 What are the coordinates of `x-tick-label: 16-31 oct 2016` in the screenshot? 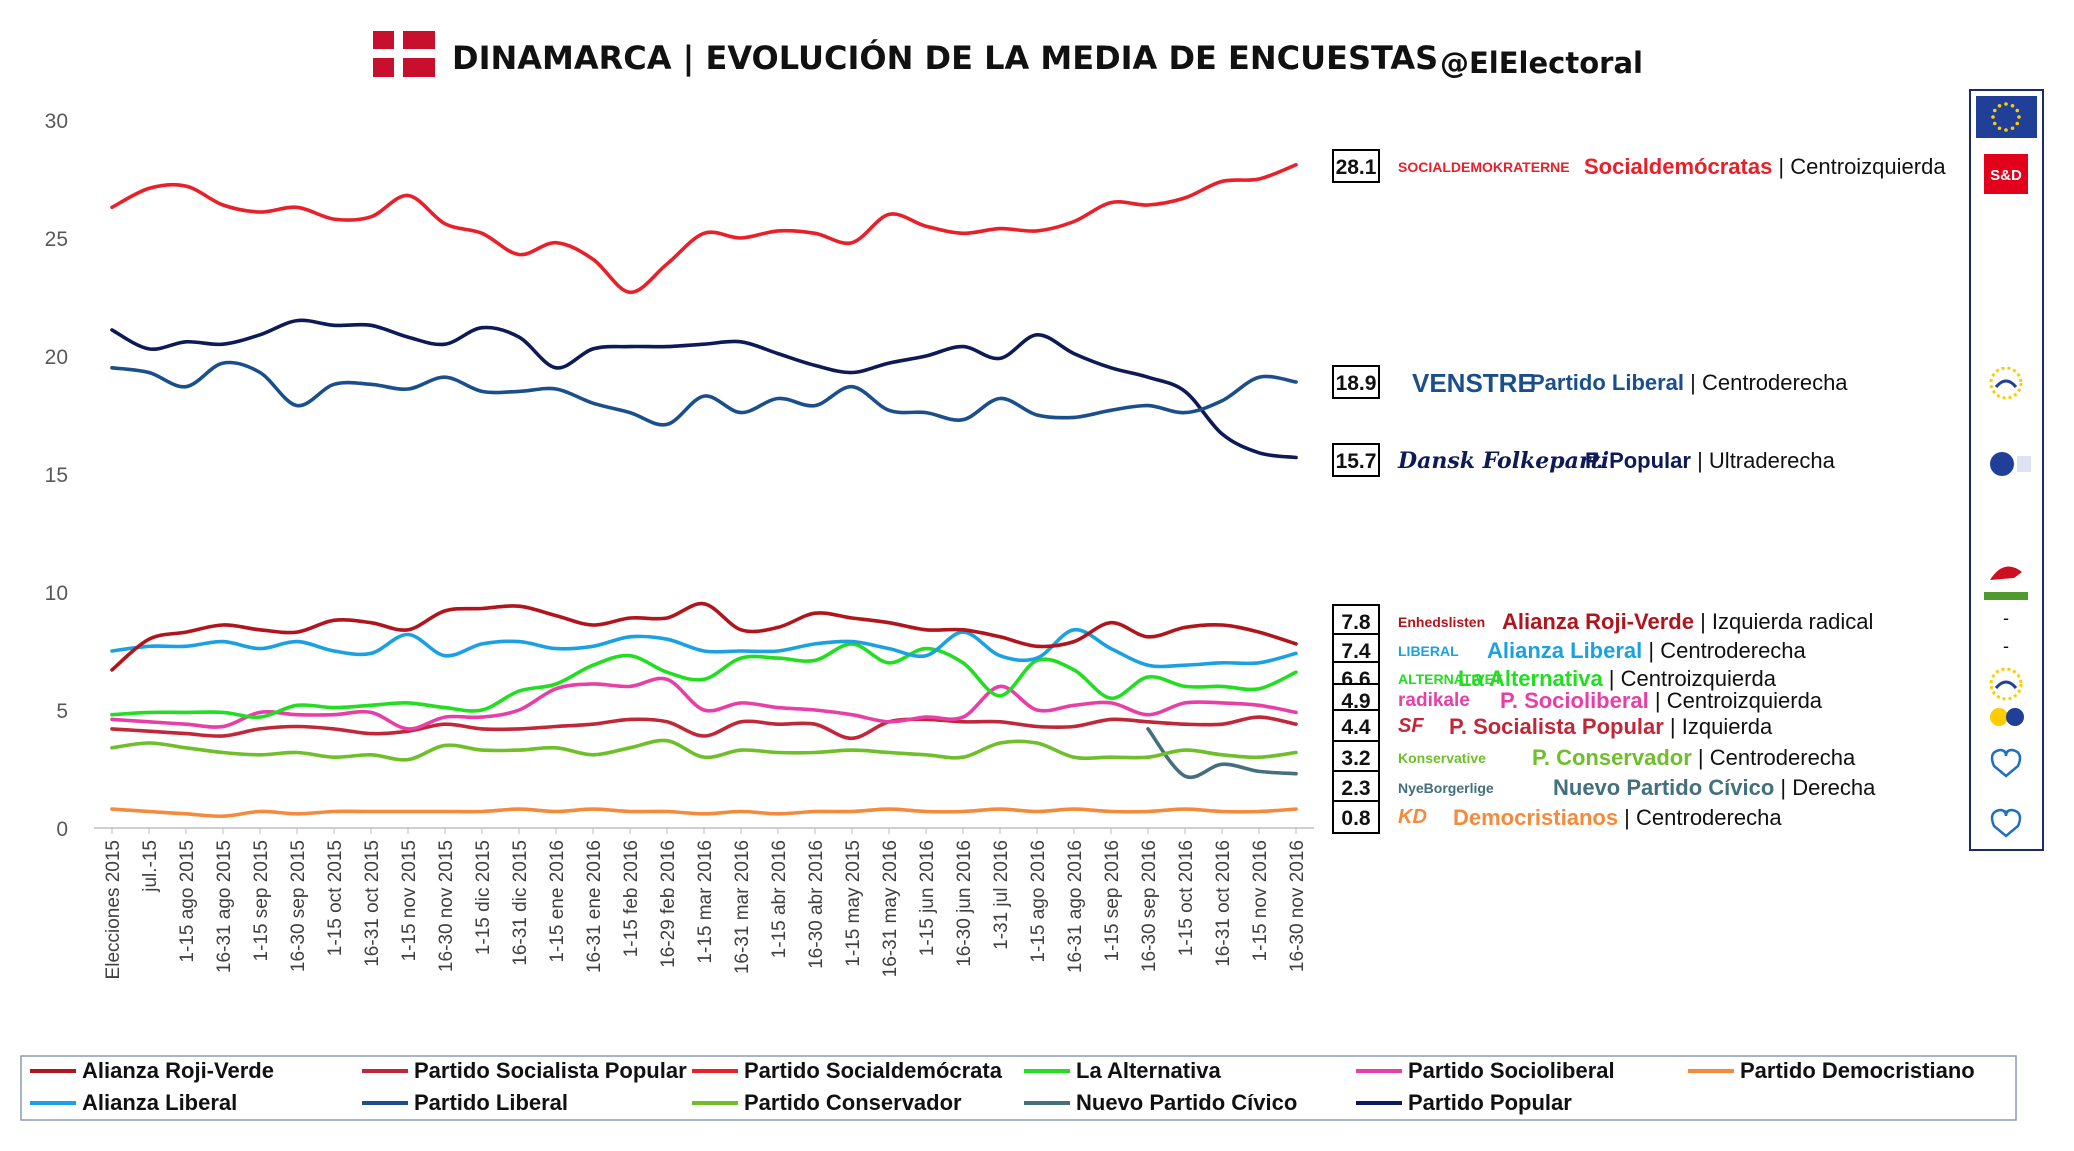 It's located at (1223, 903).